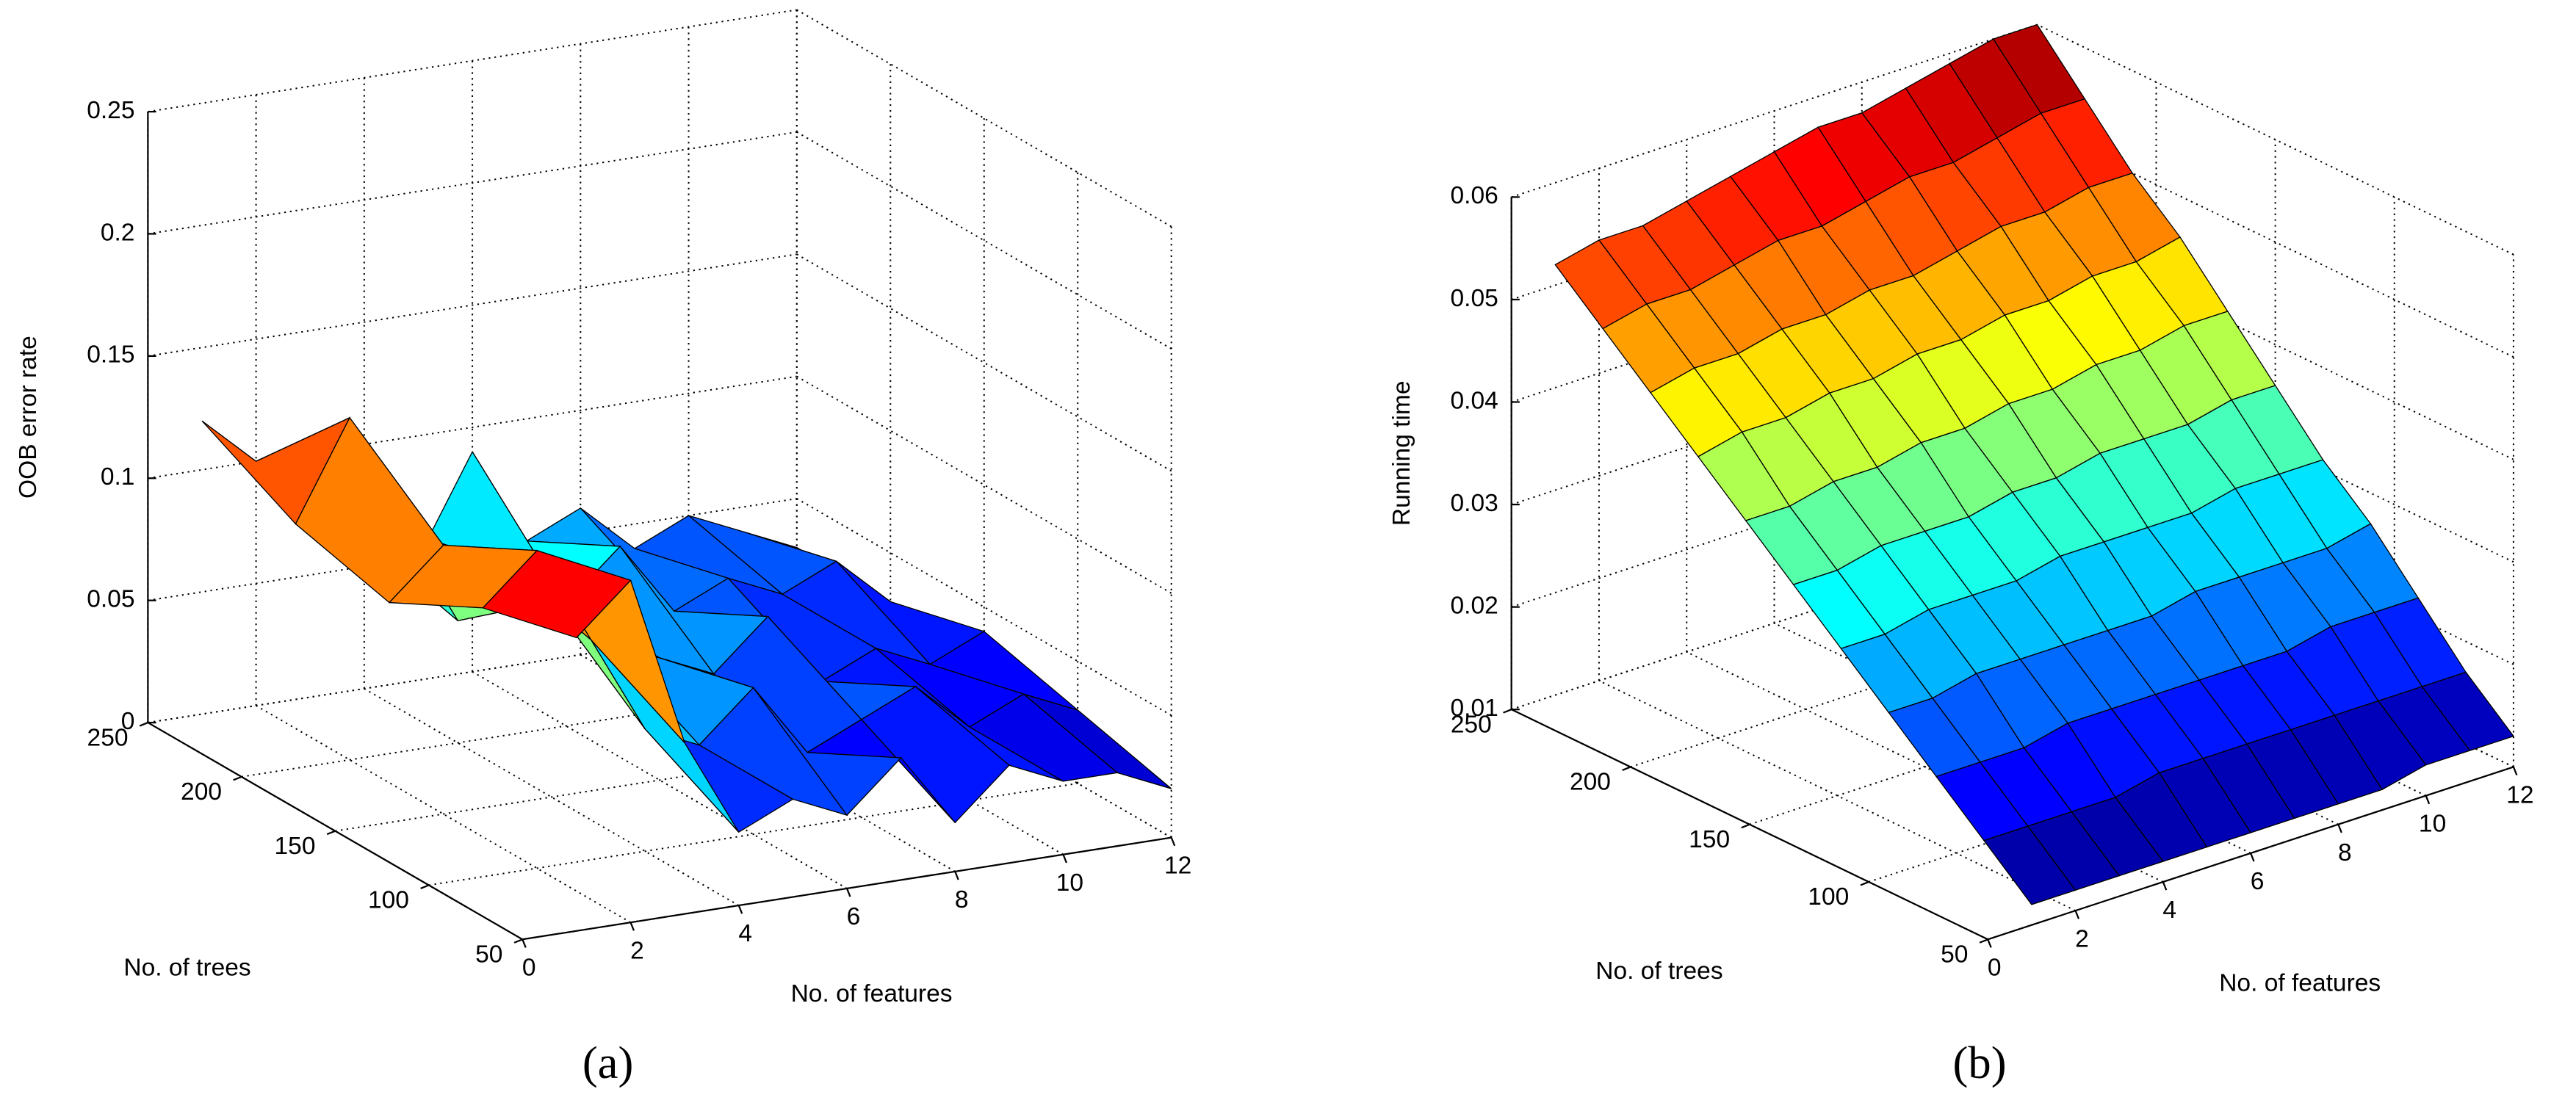  Describe the element at coordinates (118, 232) in the screenshot. I see `z-tick-label: 0.2` at that location.